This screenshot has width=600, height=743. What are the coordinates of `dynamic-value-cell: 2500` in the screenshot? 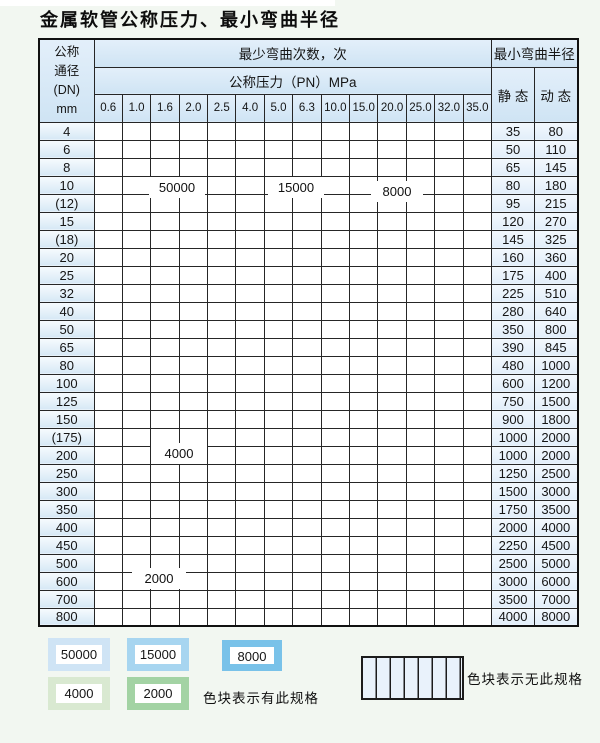 It's located at (556, 473).